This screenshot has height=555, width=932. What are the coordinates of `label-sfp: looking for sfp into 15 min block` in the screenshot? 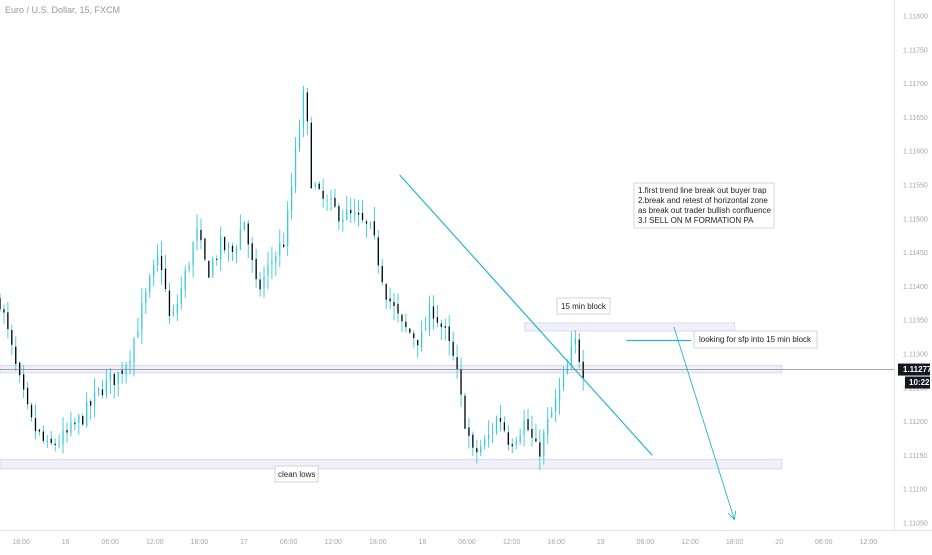 It's located at (755, 339).